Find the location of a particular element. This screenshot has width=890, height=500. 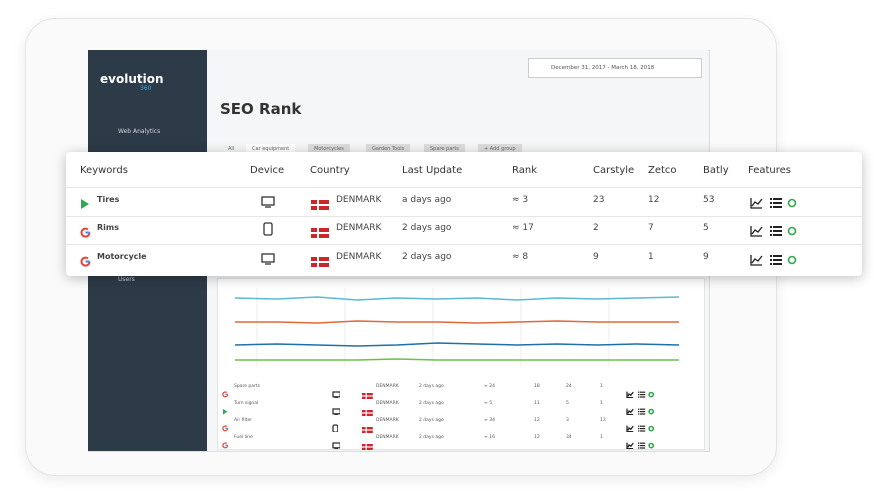

bing-icon is located at coordinates (225, 411).